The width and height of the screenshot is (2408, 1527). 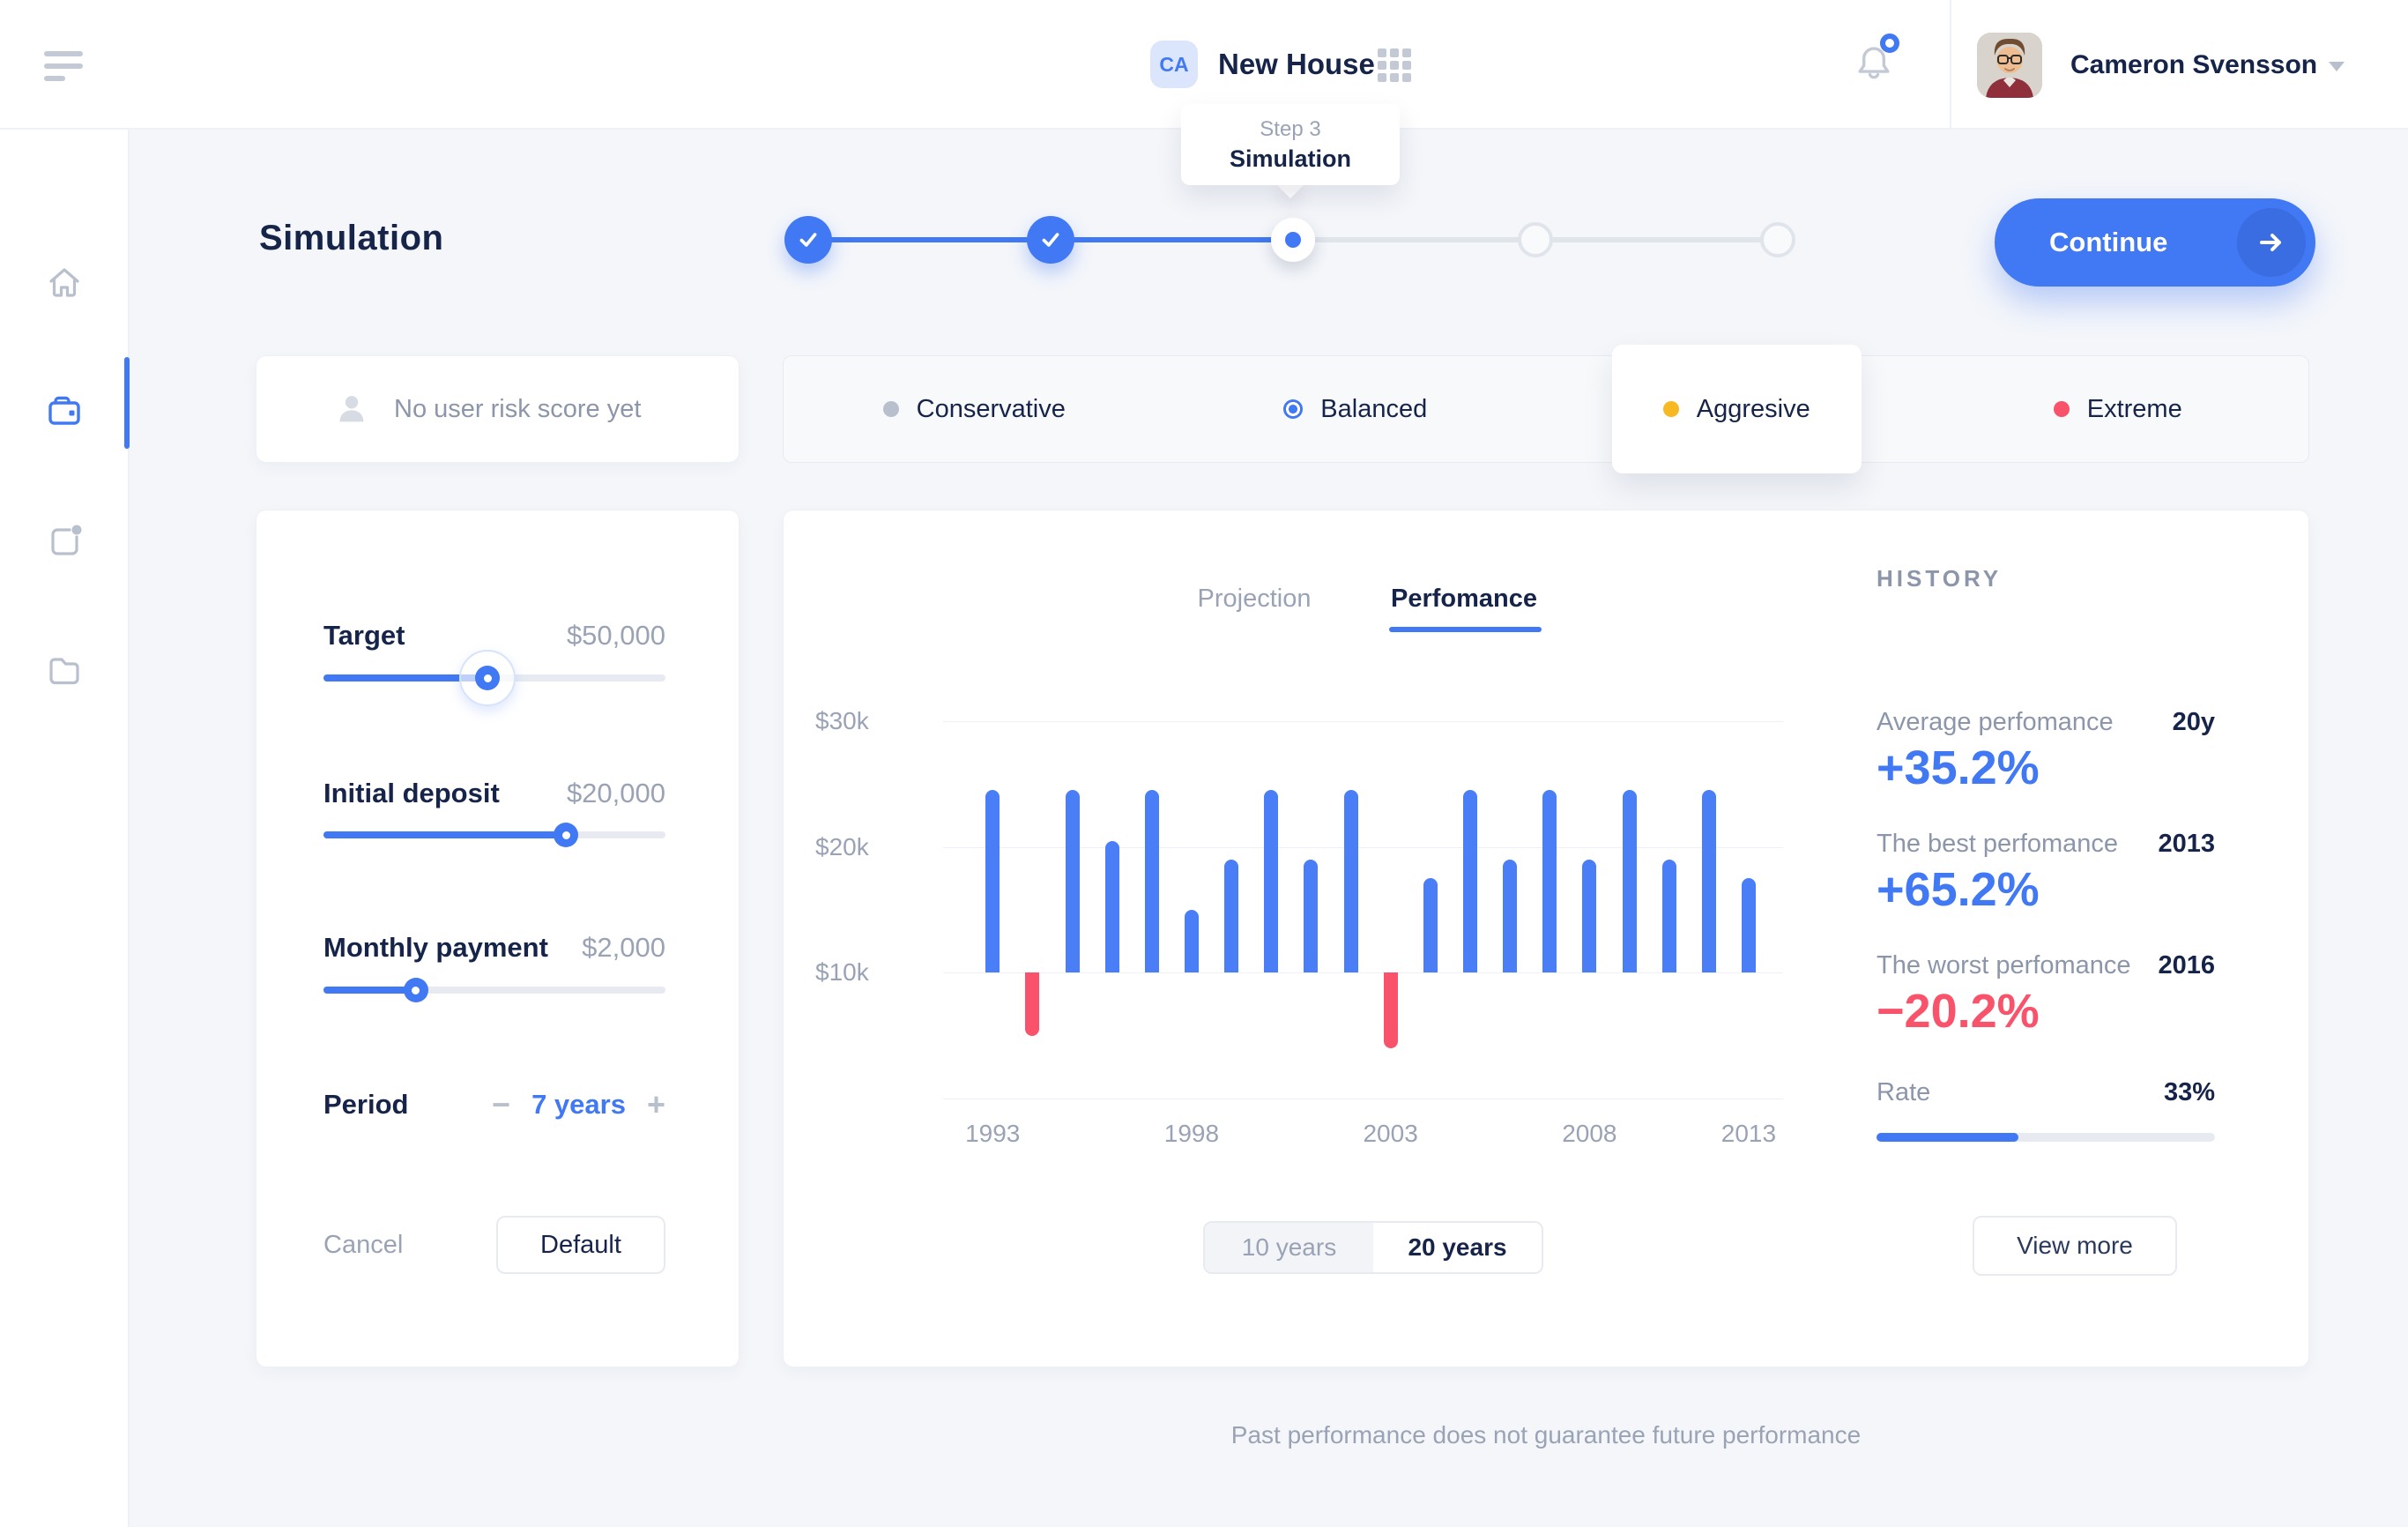 I want to click on notifications-button, so click(x=1878, y=63).